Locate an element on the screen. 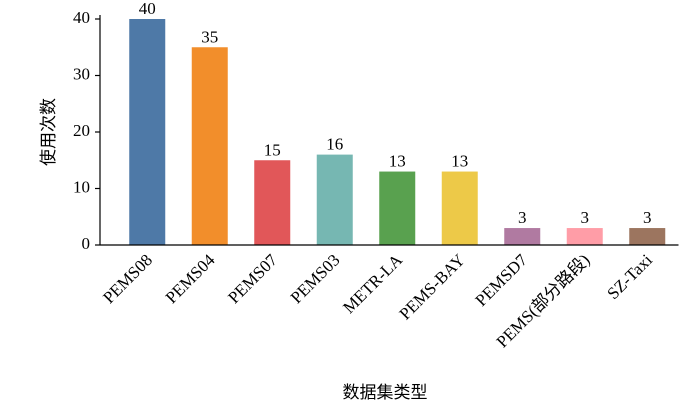 The width and height of the screenshot is (700, 407). x-tick-label: PEMS-BAY is located at coordinates (431, 286).